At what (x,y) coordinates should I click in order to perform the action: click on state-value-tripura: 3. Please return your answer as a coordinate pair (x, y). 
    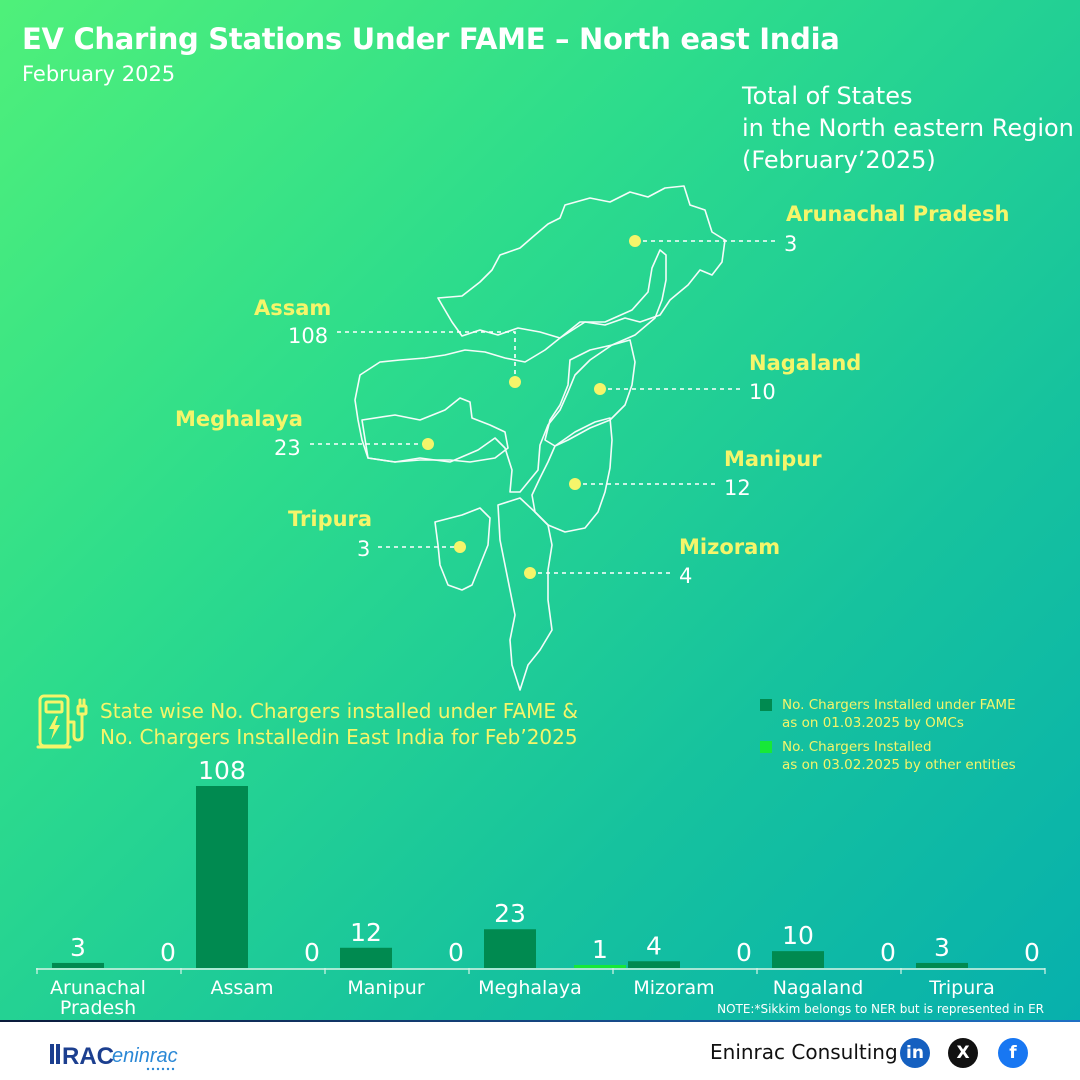
    Looking at the image, I should click on (364, 549).